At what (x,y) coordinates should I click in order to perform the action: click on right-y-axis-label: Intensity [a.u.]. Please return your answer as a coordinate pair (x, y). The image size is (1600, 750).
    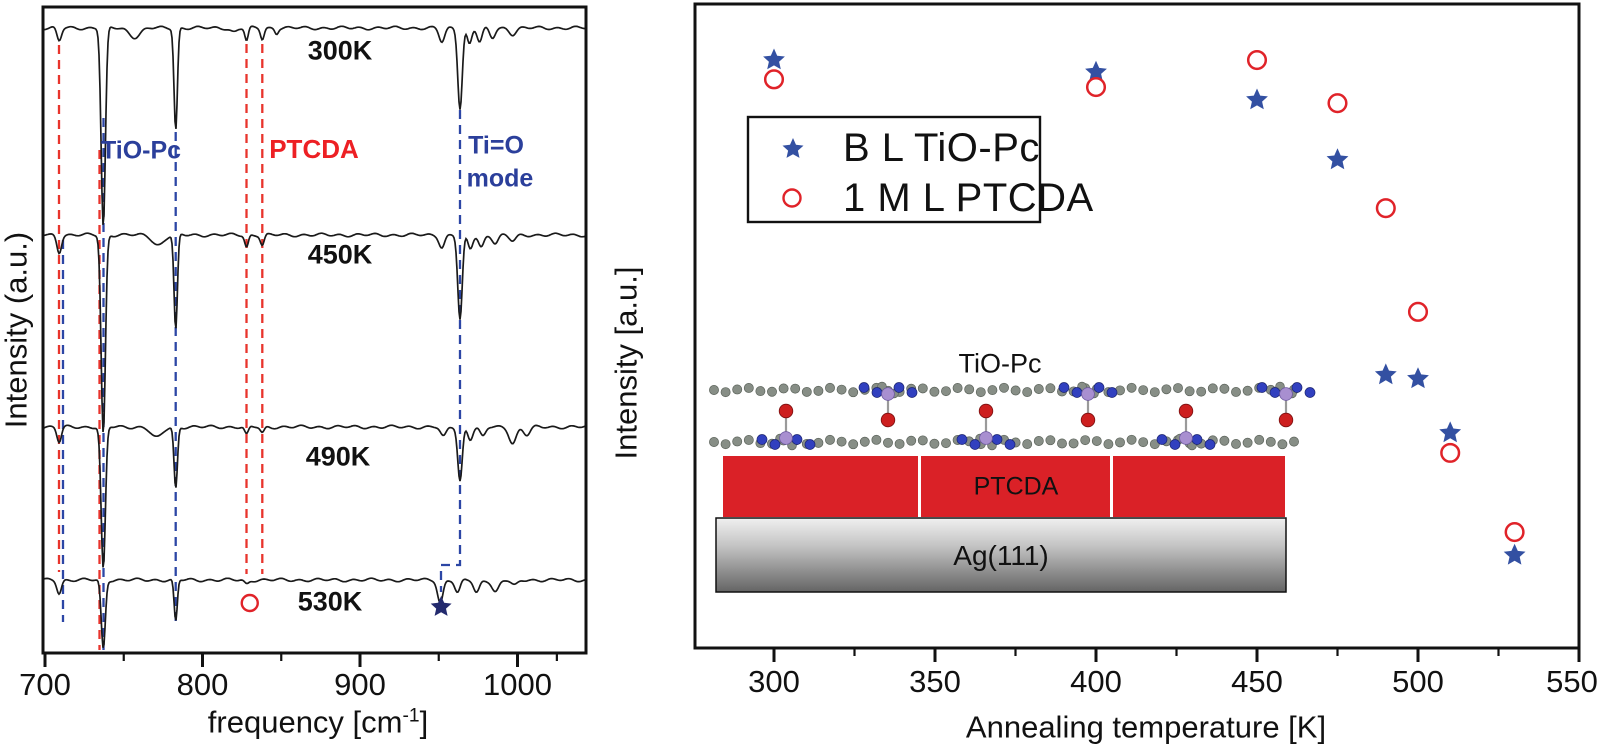
    Looking at the image, I should click on (626, 363).